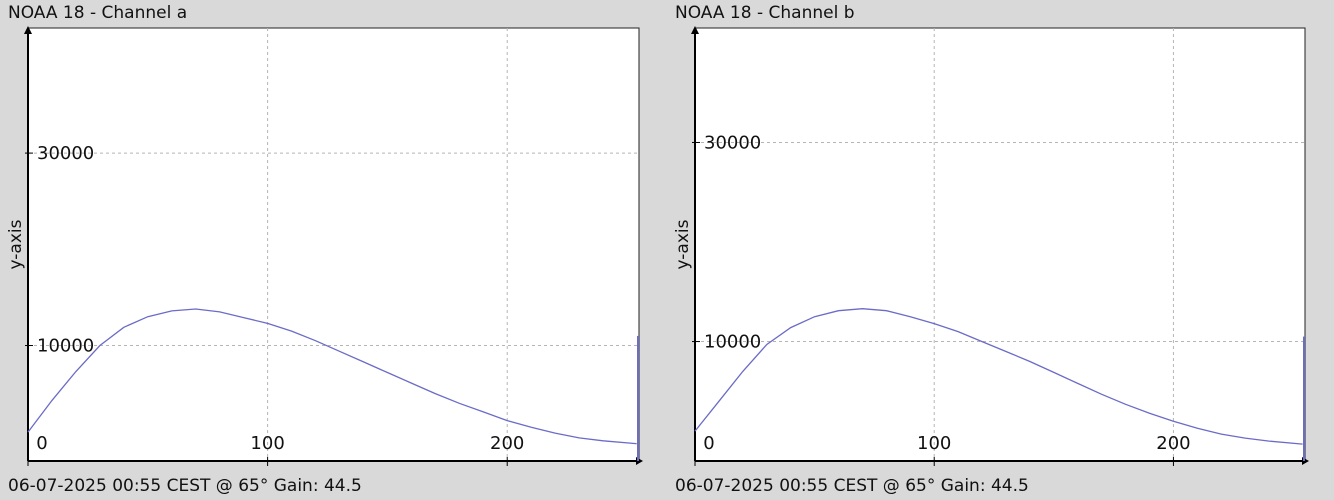  I want to click on panel-title: NOAA 18 - Channel b, so click(765, 13).